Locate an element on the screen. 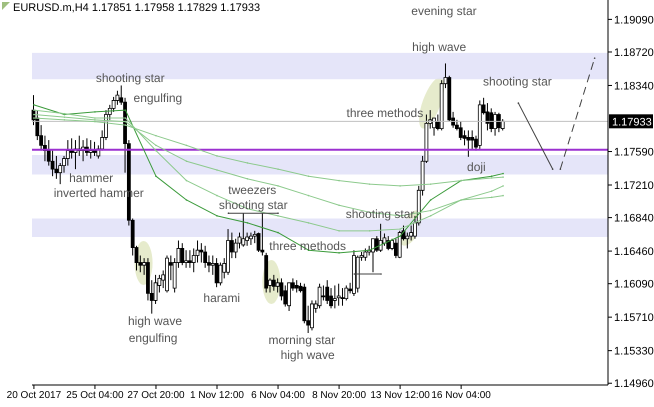 The height and width of the screenshot is (407, 654). x-tick-label: 13 Nov 12:00 is located at coordinates (400, 396).